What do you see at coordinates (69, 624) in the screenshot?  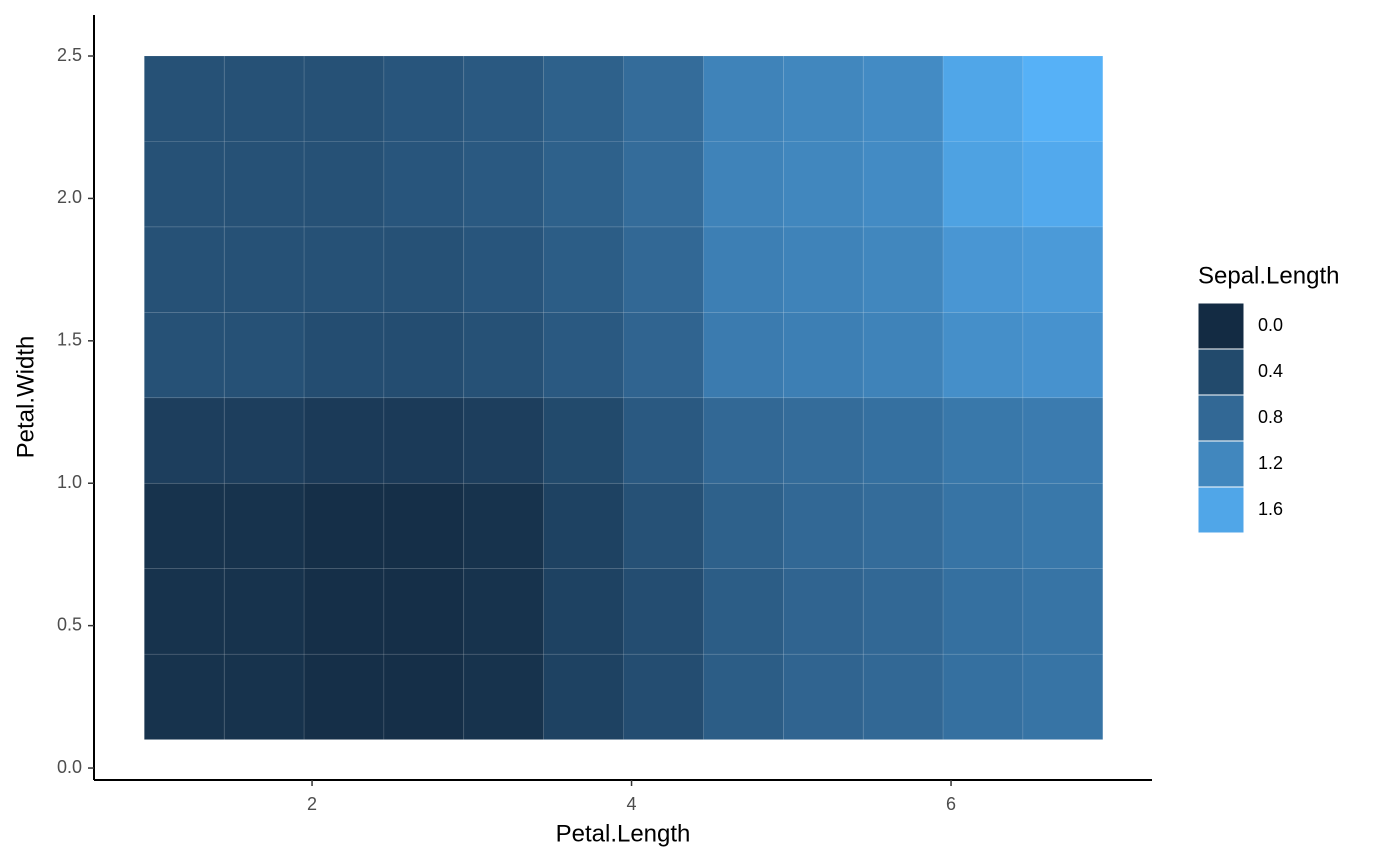 I see `y-tick-label: 0.5` at bounding box center [69, 624].